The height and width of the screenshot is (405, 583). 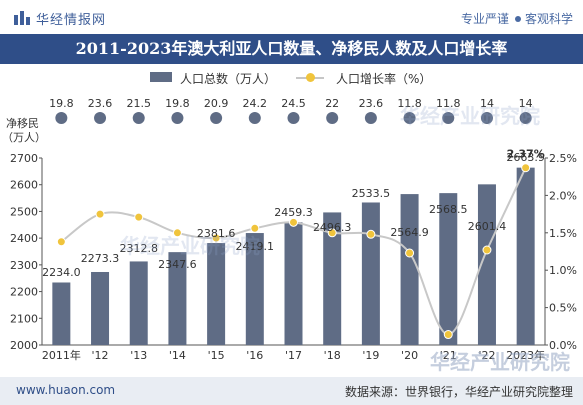 I want to click on watermark-3: 华经产业研究院, so click(x=500, y=362).